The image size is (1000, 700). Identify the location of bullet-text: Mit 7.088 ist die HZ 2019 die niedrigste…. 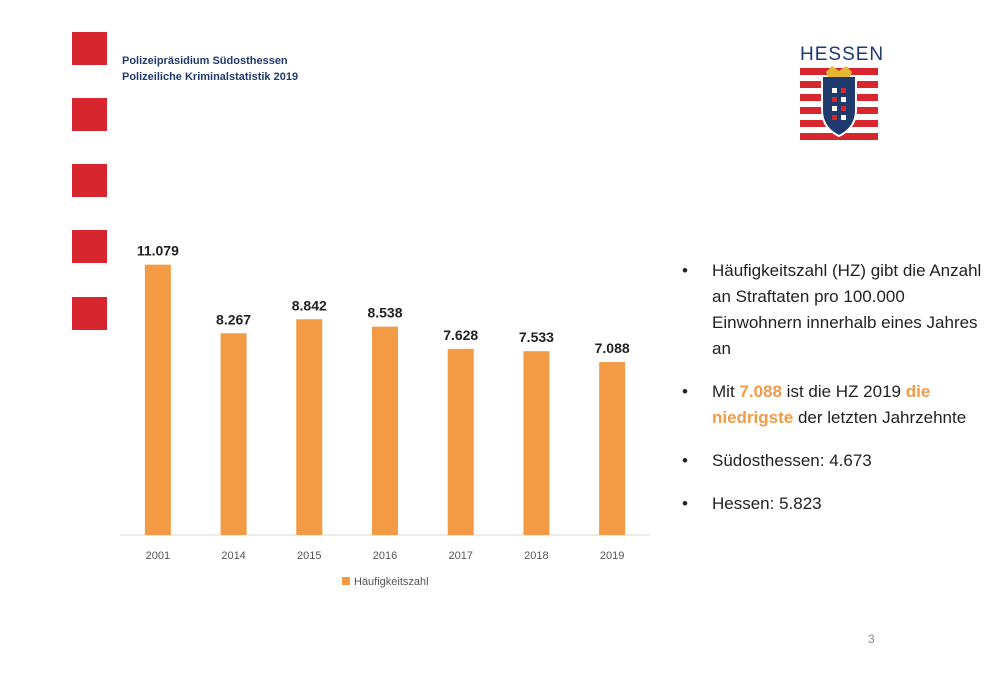
(847, 405).